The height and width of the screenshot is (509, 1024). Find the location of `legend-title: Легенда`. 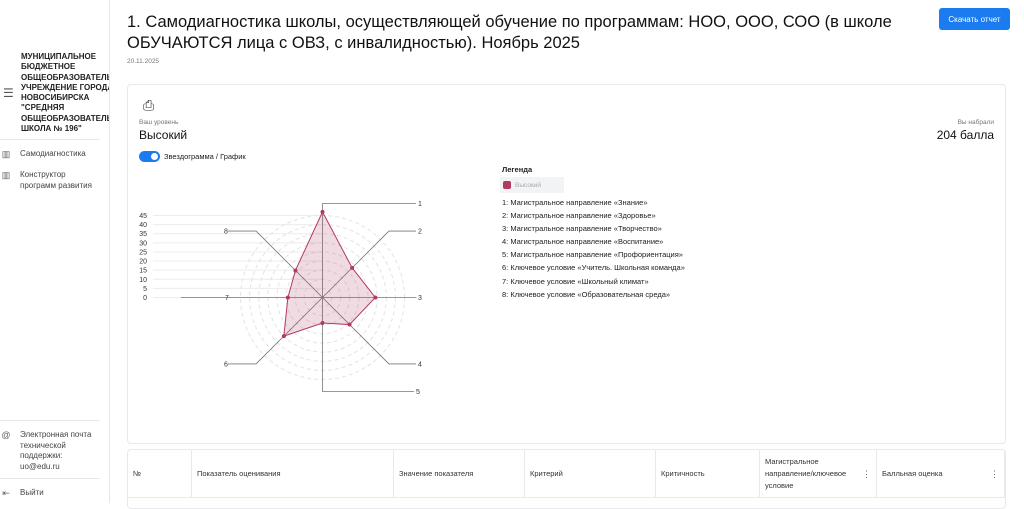

legend-title: Легенда is located at coordinates (517, 169).